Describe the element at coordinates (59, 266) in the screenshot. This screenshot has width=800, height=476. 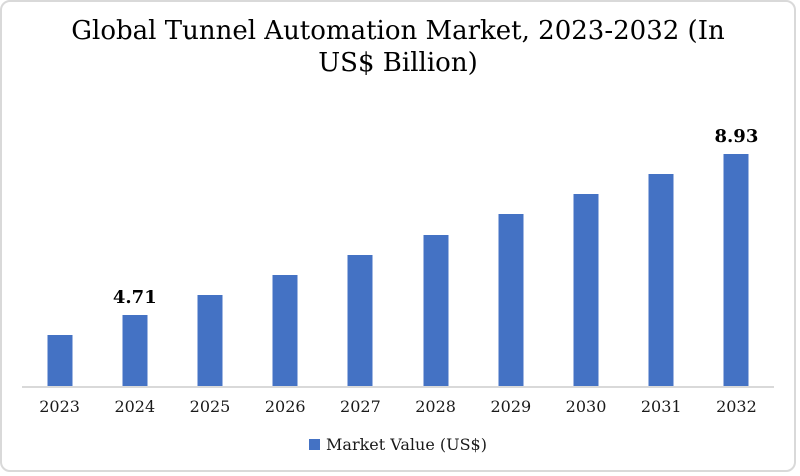
I see `bar-slot-2023` at that location.